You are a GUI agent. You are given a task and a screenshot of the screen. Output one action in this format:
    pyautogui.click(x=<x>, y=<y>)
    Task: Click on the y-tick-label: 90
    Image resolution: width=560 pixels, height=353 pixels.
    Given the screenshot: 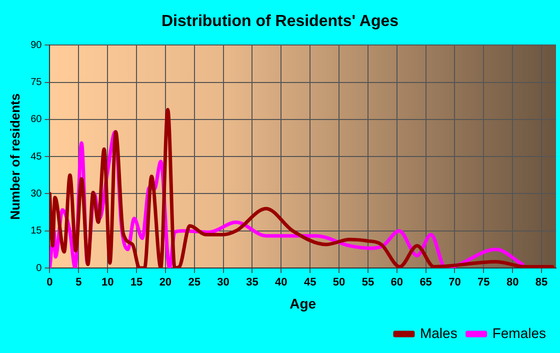 What is the action you would take?
    pyautogui.click(x=36, y=45)
    